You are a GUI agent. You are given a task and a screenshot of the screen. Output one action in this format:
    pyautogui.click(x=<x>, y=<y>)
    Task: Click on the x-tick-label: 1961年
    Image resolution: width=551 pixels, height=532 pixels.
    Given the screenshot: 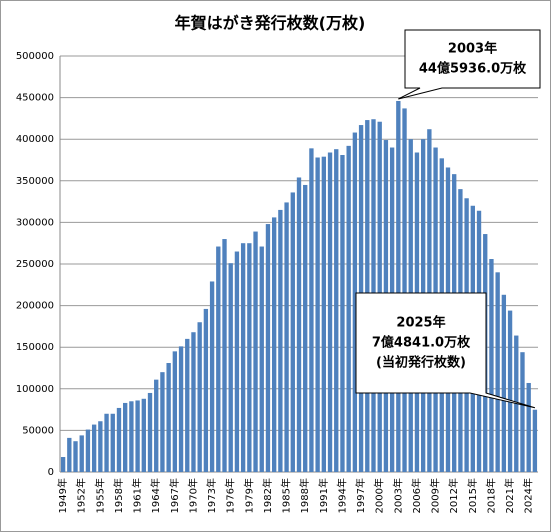 What is the action you would take?
    pyautogui.click(x=137, y=495)
    